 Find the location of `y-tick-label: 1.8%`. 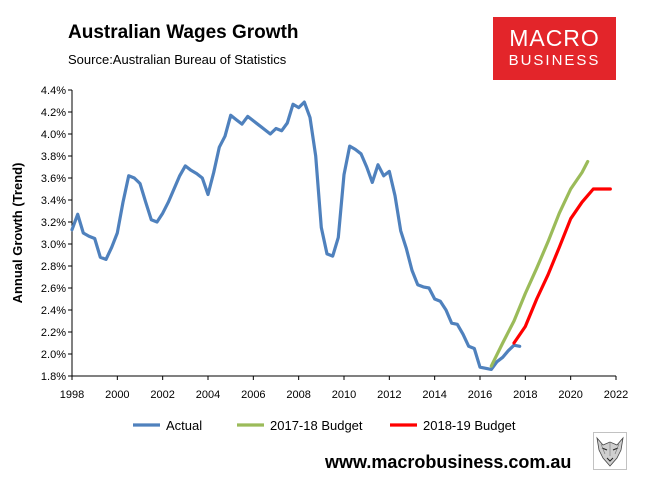

y-tick-label: 1.8% is located at coordinates (53, 377).